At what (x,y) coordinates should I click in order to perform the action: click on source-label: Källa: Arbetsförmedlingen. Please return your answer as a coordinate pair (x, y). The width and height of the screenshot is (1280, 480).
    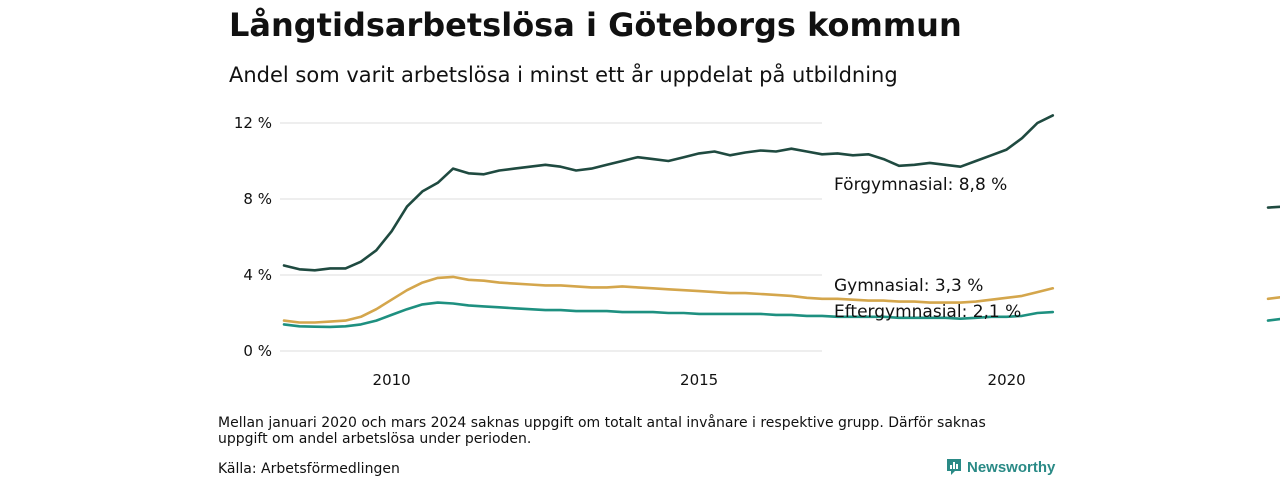
    Looking at the image, I should click on (309, 469).